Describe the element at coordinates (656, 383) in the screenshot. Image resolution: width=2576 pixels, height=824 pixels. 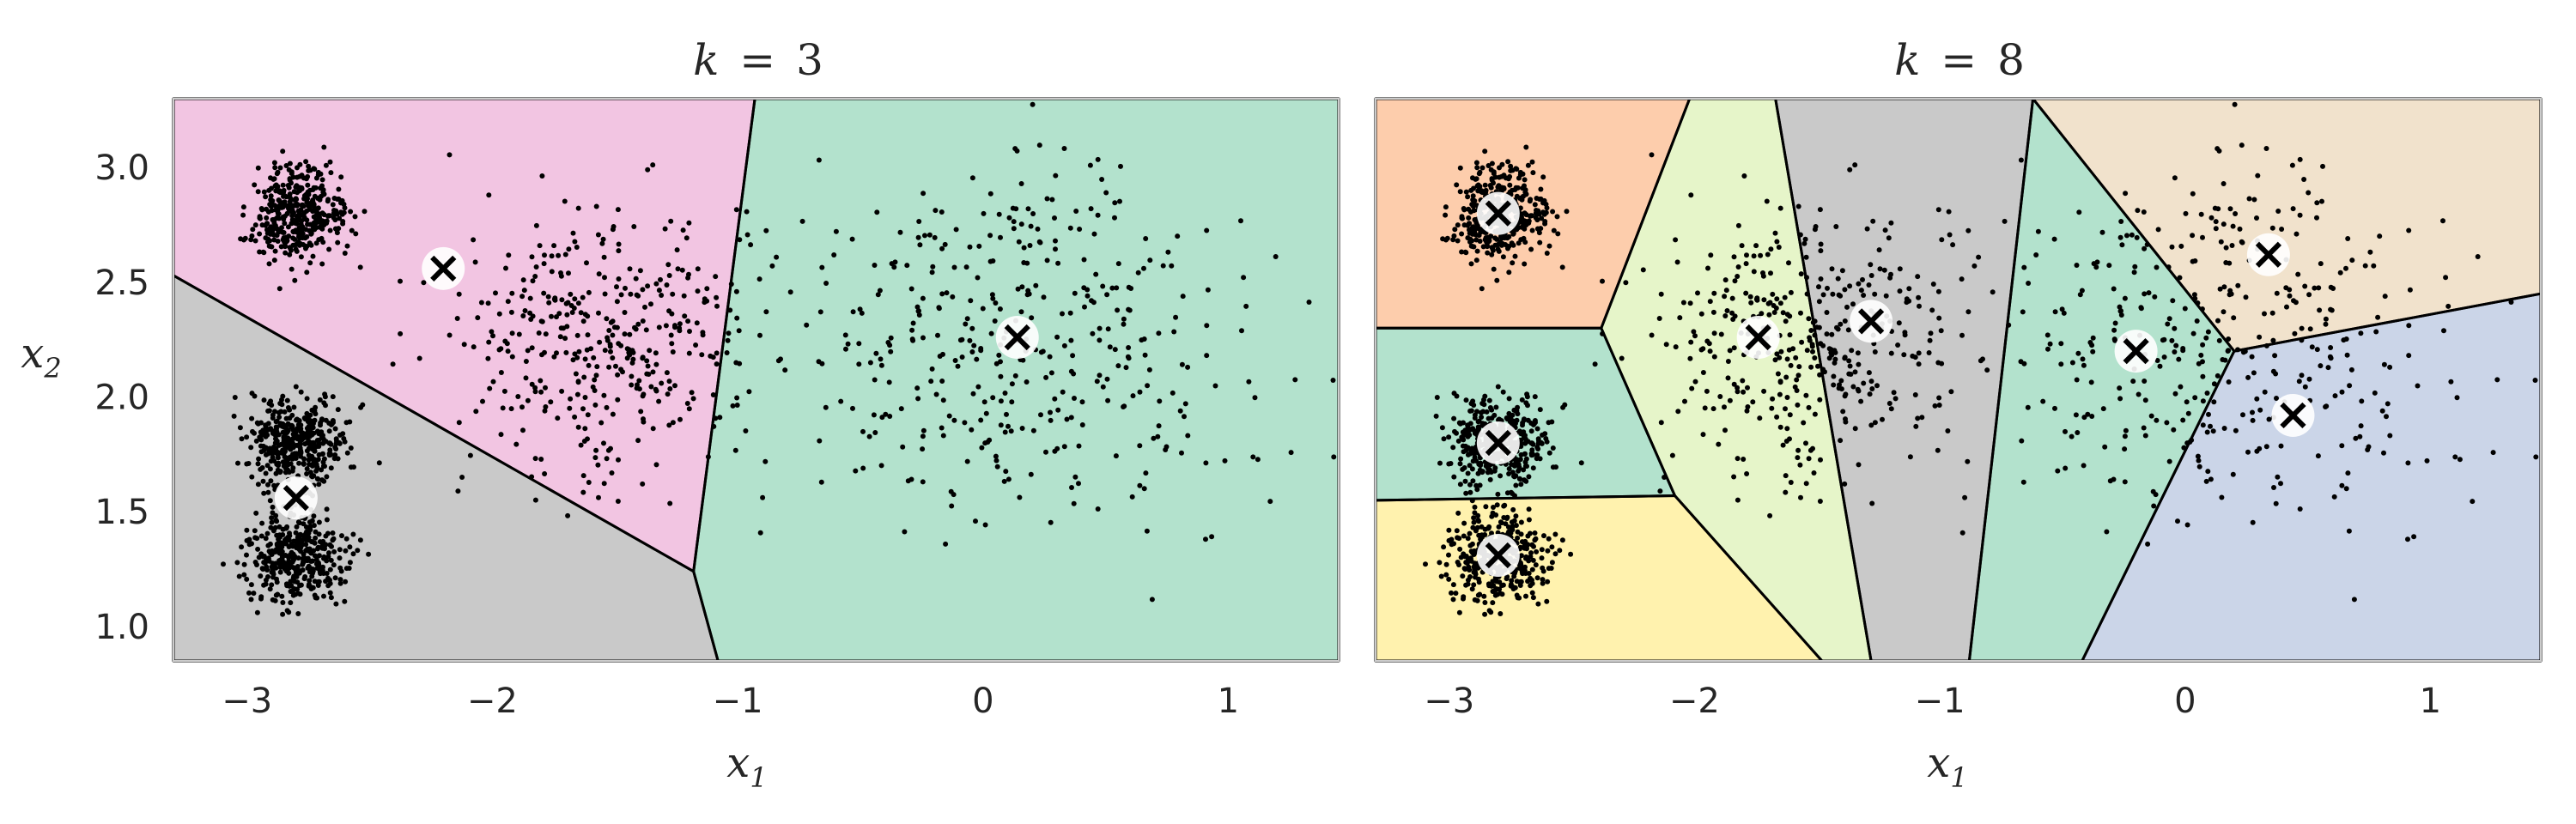
I see `centroids-k3` at that location.